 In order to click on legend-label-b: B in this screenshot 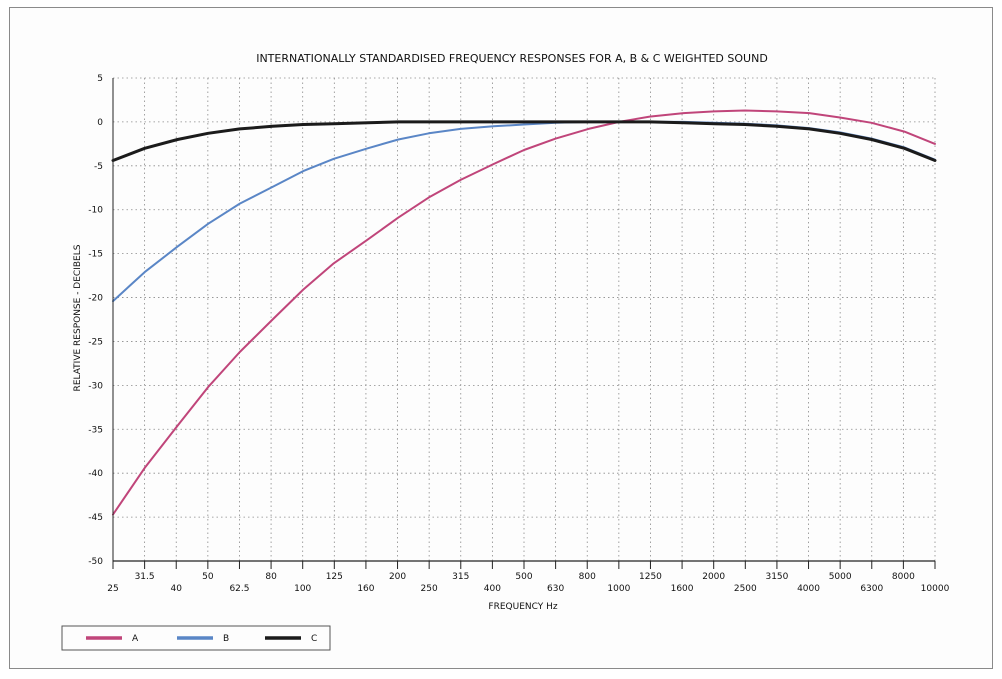, I will do `click(226, 639)`.